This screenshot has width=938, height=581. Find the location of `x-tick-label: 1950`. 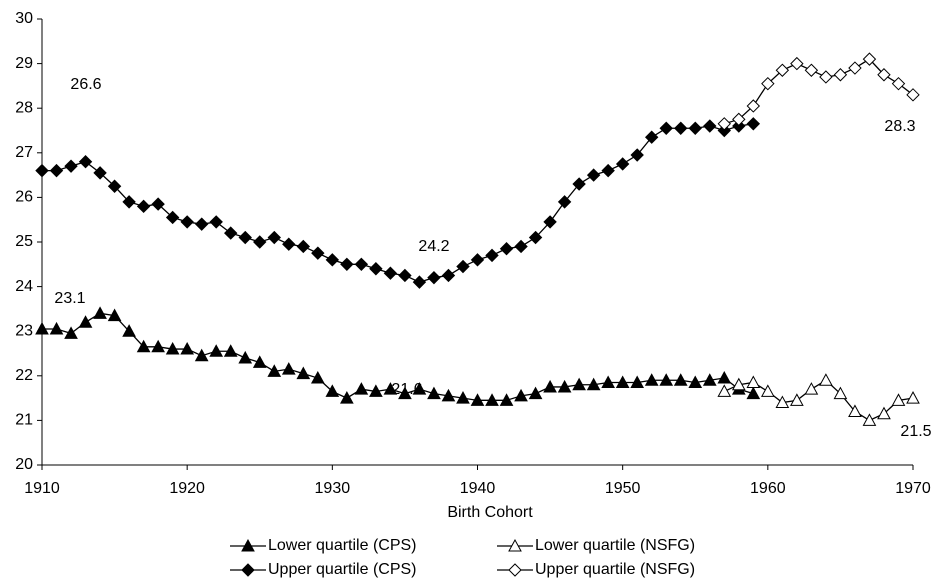

x-tick-label: 1950 is located at coordinates (623, 488).